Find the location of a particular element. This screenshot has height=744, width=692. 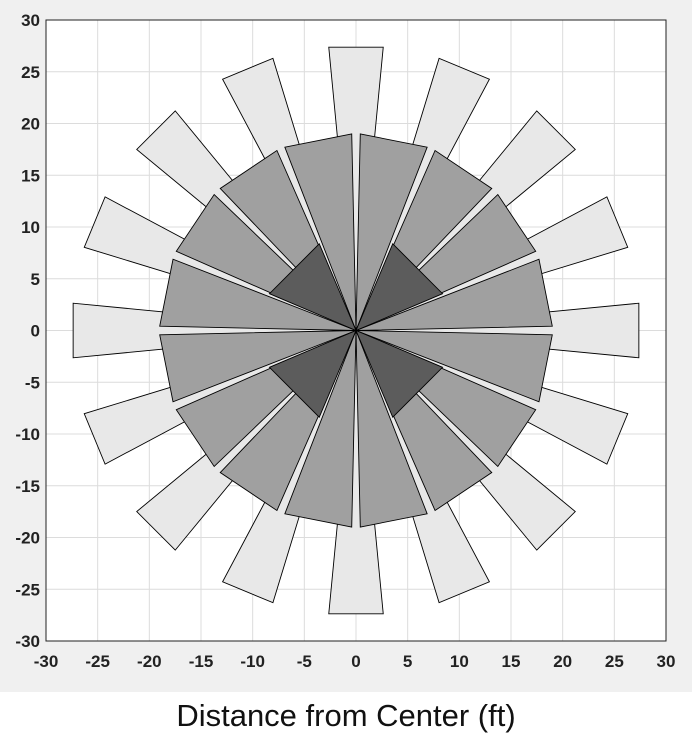

y-tick-label: 25 is located at coordinates (30, 72).